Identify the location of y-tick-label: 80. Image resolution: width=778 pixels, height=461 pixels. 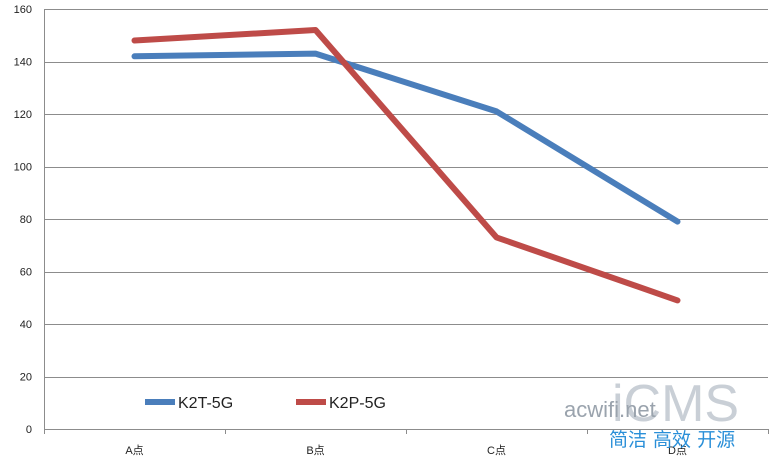
(26, 220).